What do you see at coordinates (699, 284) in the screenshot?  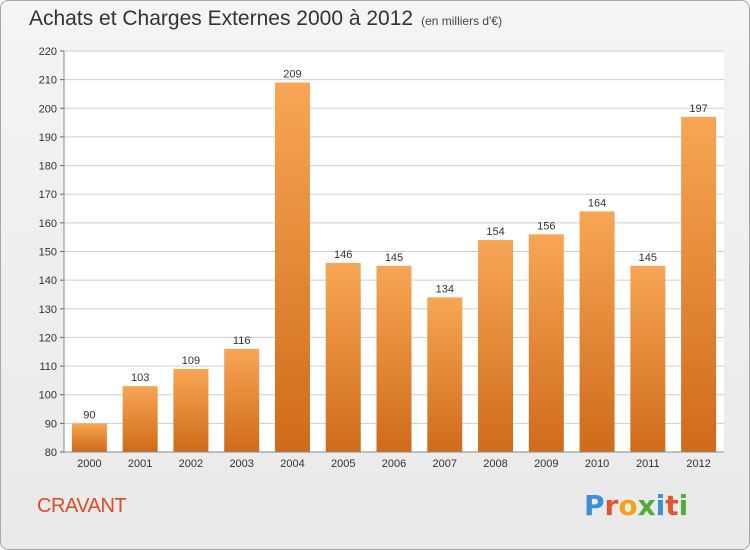 I see `bar-2012` at bounding box center [699, 284].